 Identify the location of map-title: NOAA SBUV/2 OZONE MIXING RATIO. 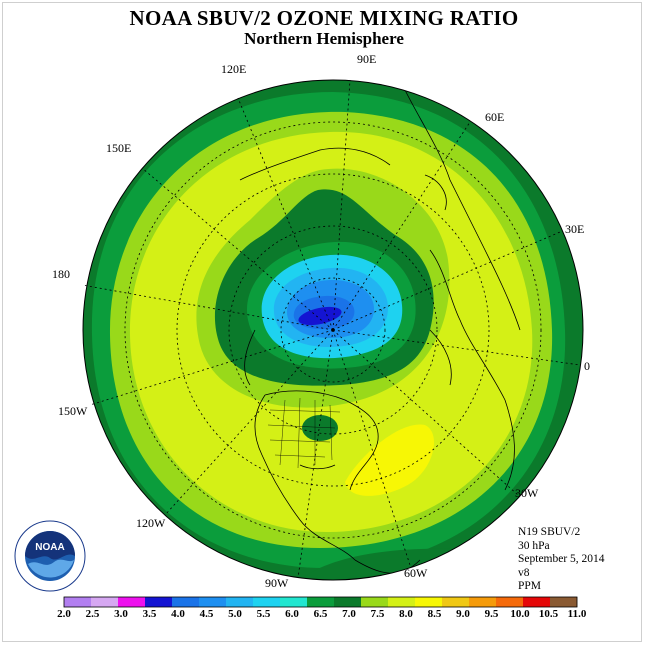
(324, 18).